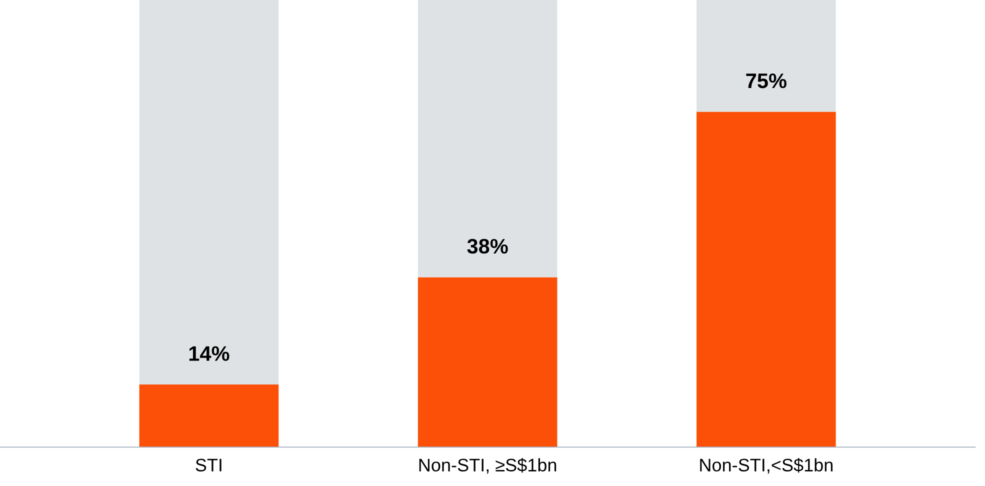 The height and width of the screenshot is (486, 985). Describe the element at coordinates (209, 465) in the screenshot. I see `x-tick-label: STI` at that location.